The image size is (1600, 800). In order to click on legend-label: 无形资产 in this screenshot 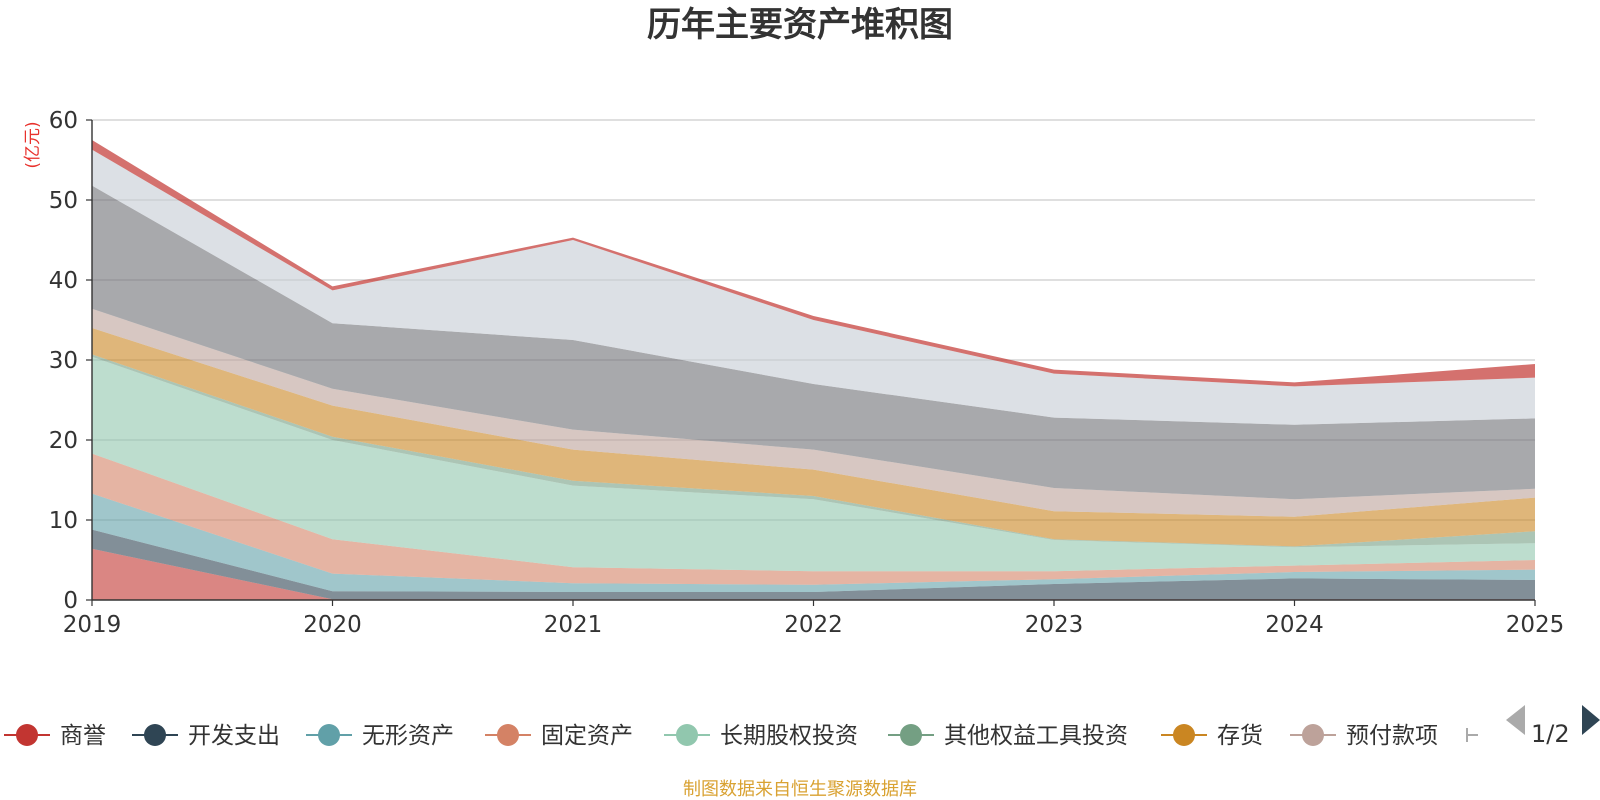, I will do `click(408, 736)`.